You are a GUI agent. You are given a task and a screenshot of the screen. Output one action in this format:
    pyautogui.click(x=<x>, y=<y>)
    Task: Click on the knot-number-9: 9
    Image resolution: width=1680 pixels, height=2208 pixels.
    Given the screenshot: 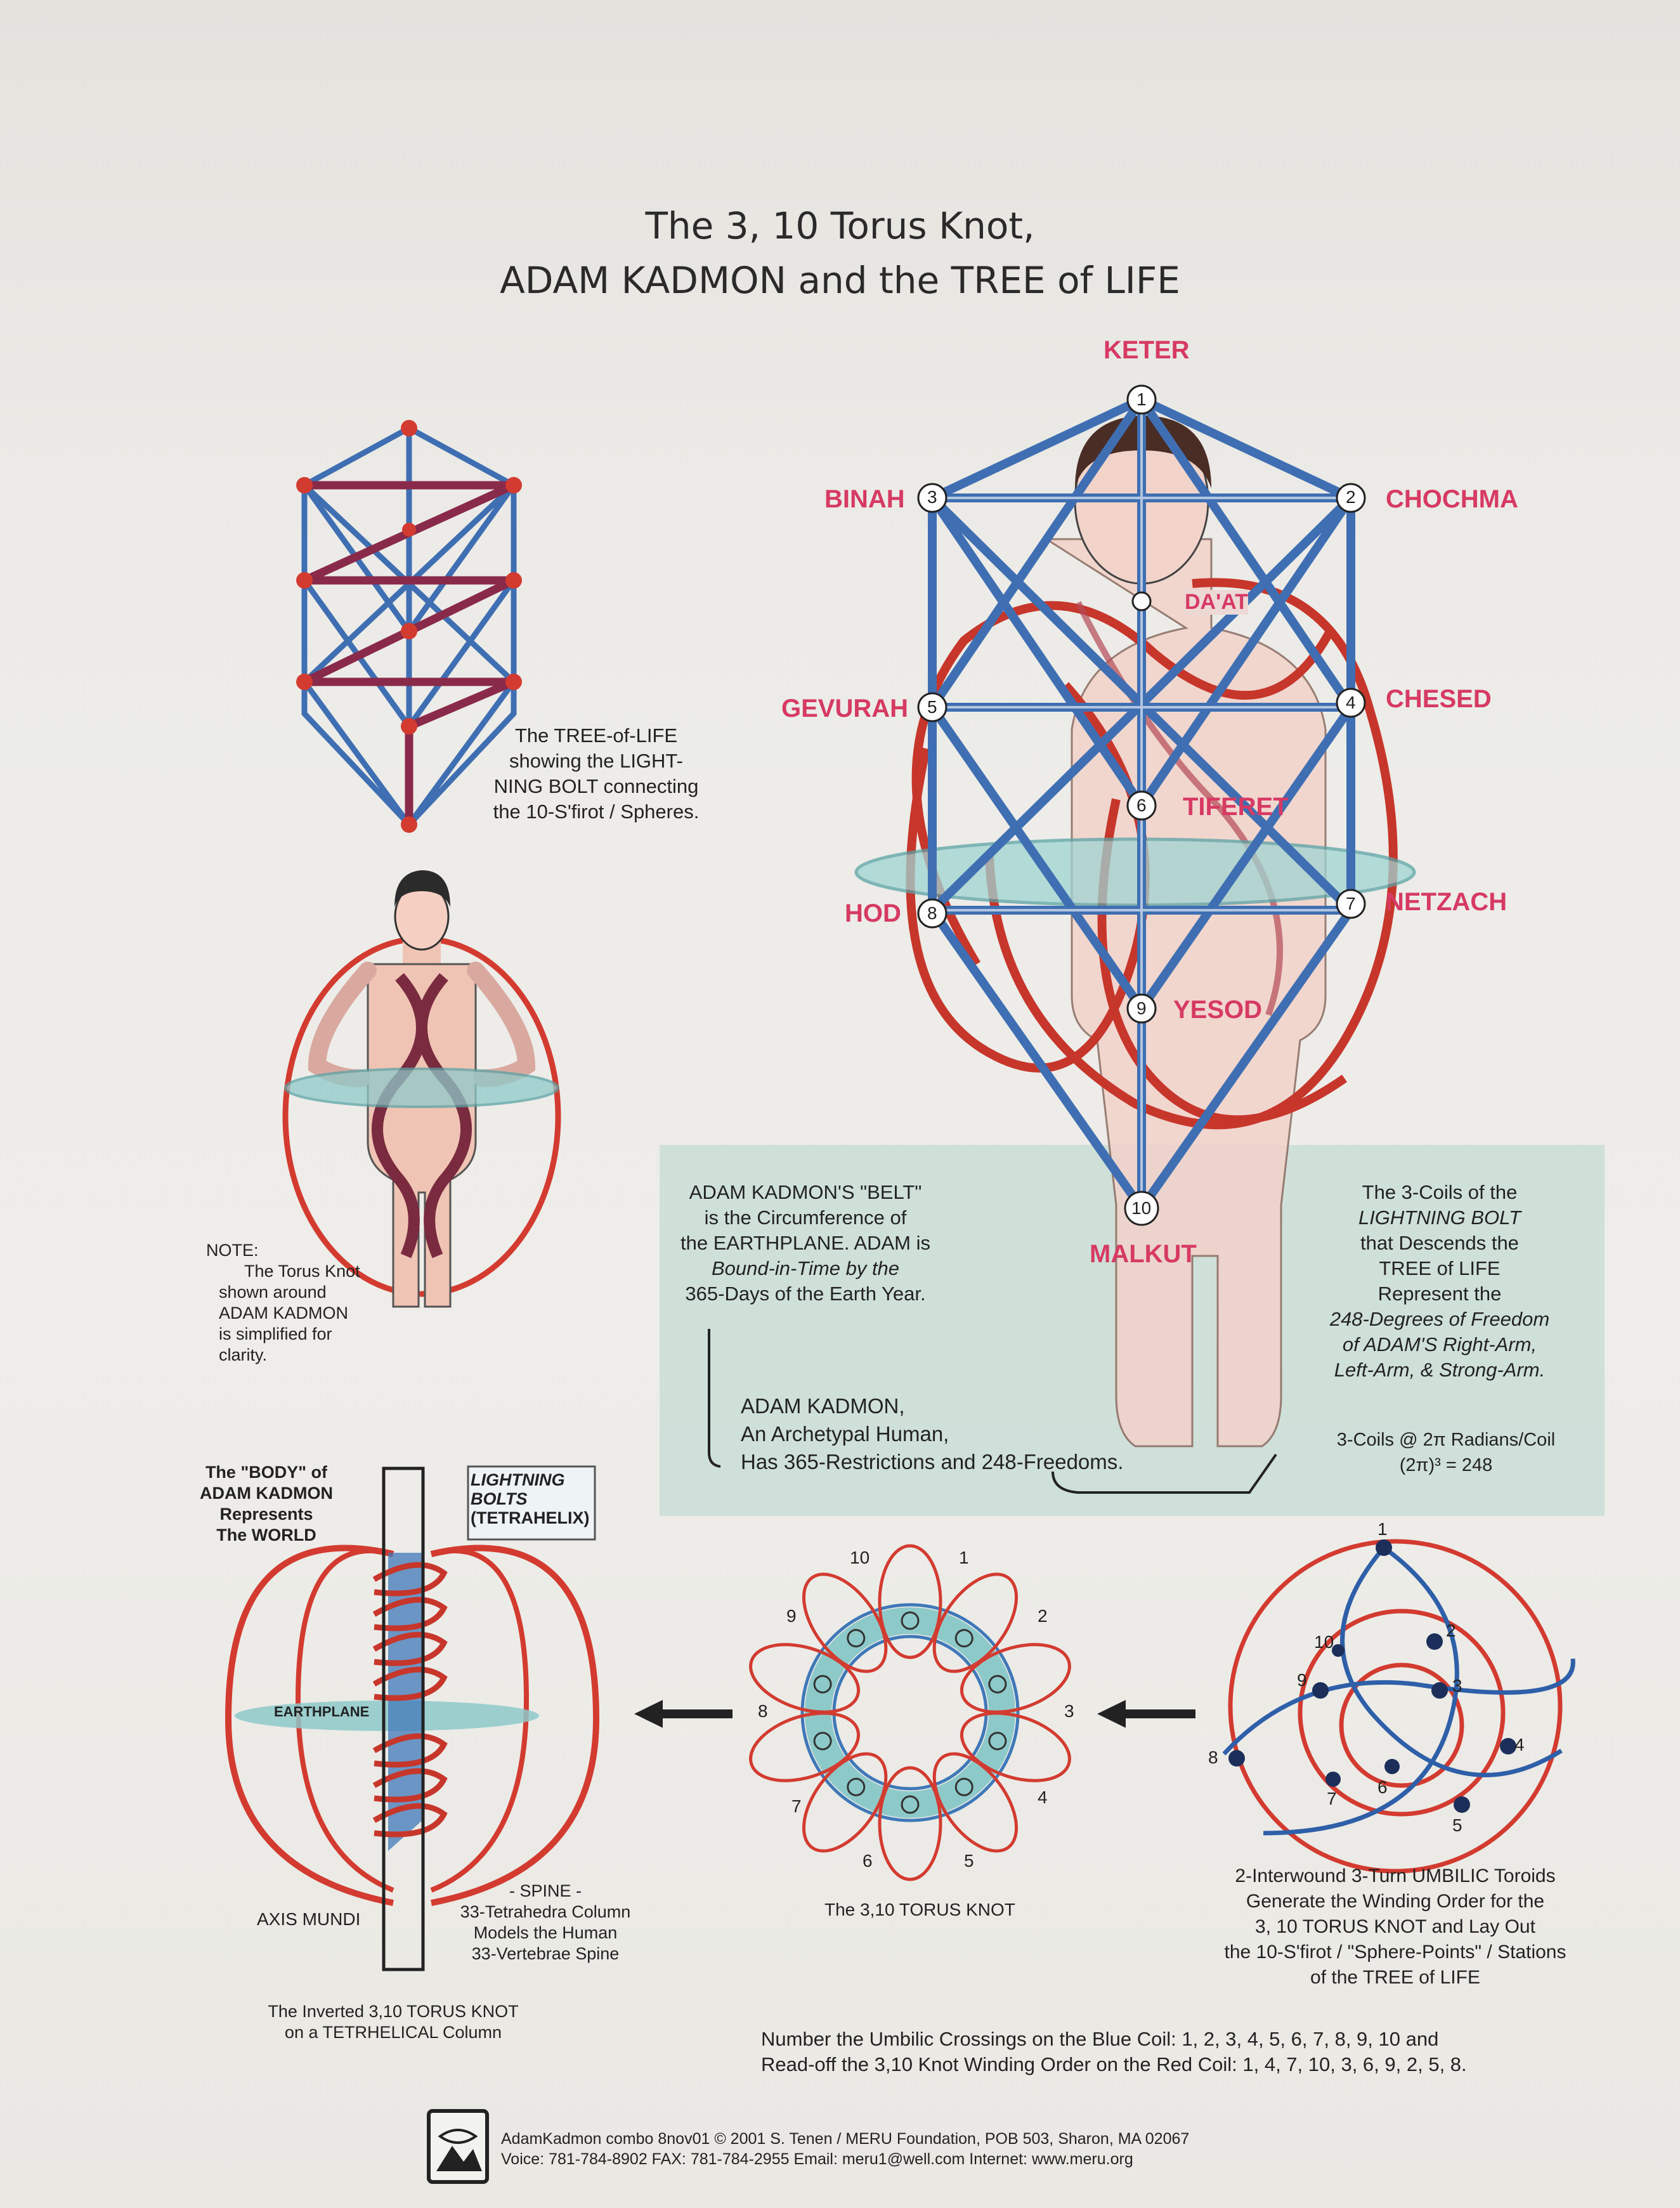 What is the action you would take?
    pyautogui.click(x=791, y=1616)
    